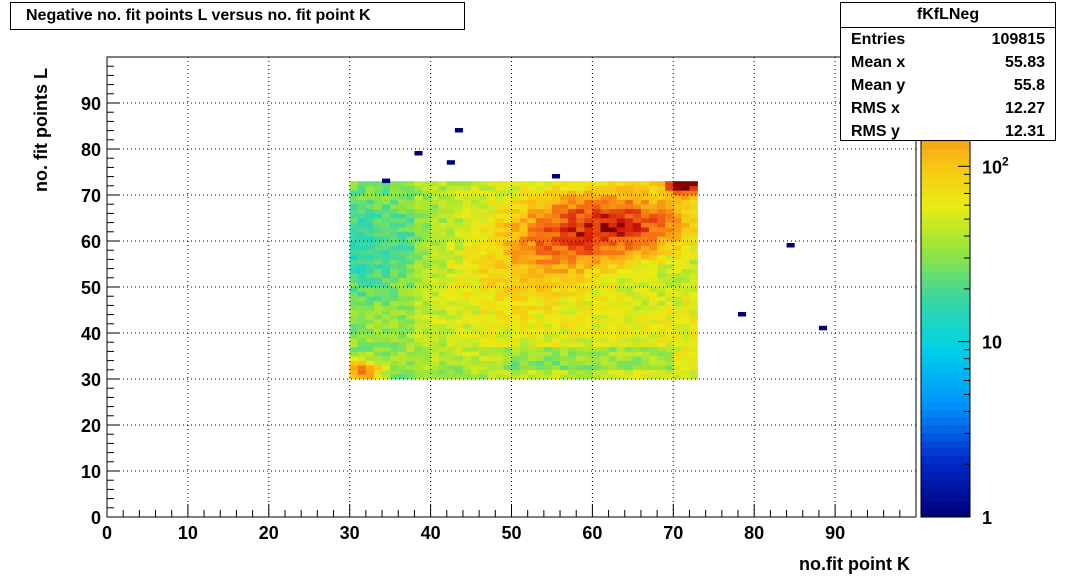 This screenshot has height=576, width=1078. I want to click on y-tick-label: 0, so click(96, 518).